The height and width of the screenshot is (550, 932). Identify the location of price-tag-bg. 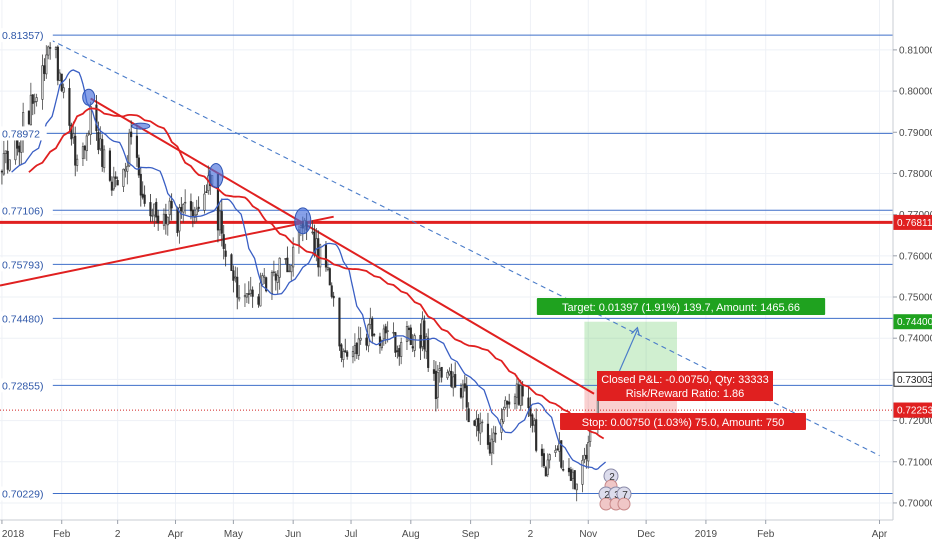
(912, 379).